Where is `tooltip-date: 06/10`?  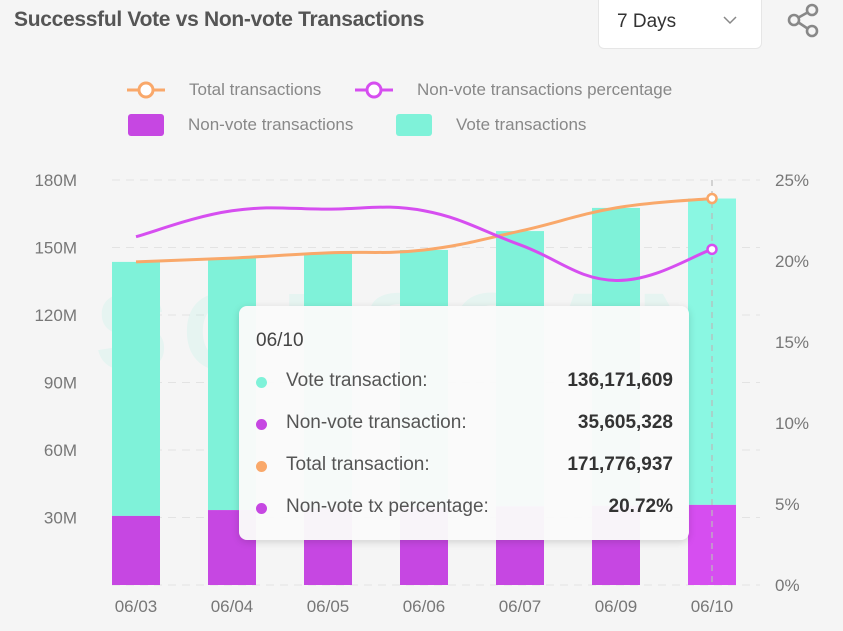
tooltip-date: 06/10 is located at coordinates (280, 340).